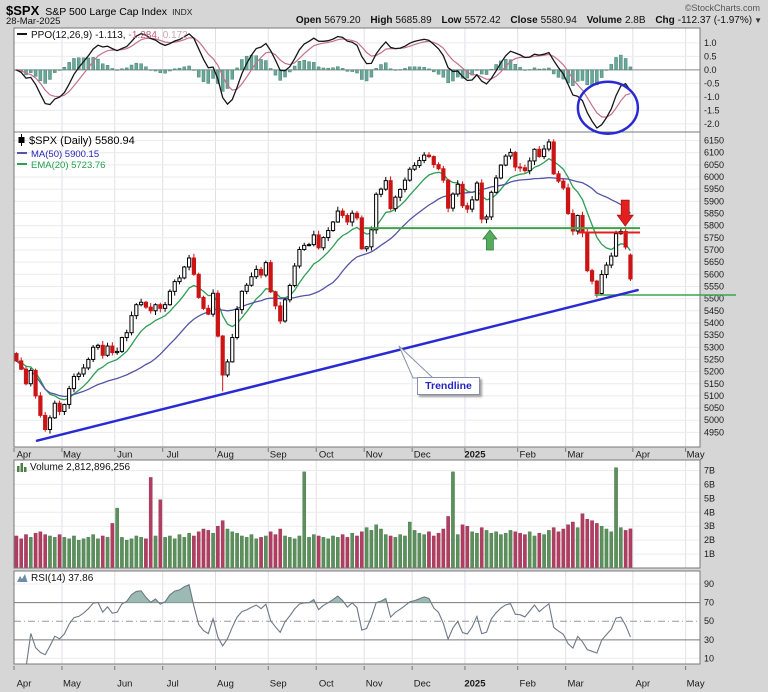 This screenshot has width=768, height=692. I want to click on low-value: 5572.42, so click(482, 20).